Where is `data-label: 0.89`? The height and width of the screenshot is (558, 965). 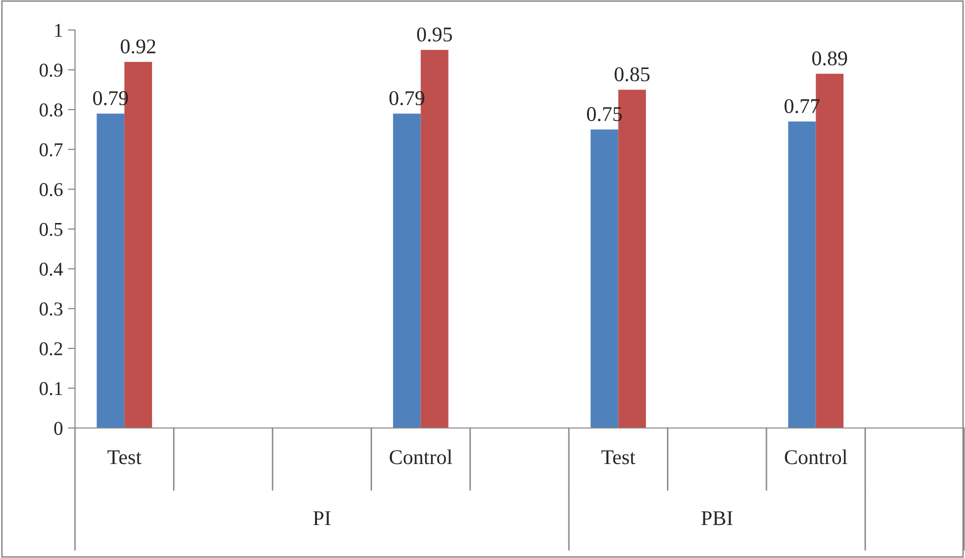 data-label: 0.89 is located at coordinates (830, 58).